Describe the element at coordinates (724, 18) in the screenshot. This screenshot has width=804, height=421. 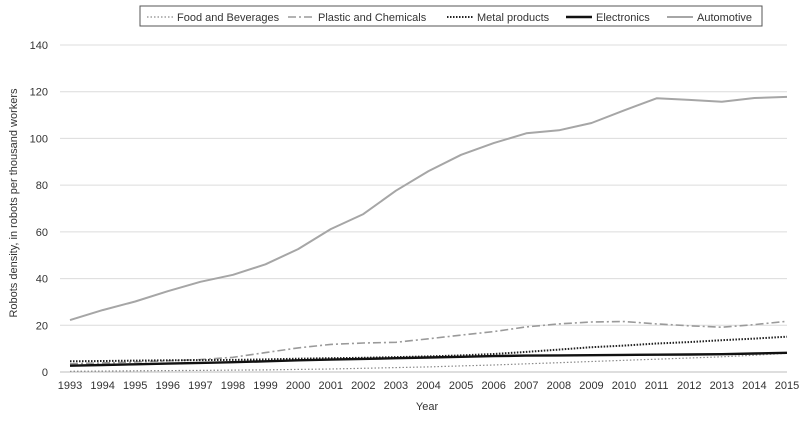
I see `legend-label: Automotive` at that location.